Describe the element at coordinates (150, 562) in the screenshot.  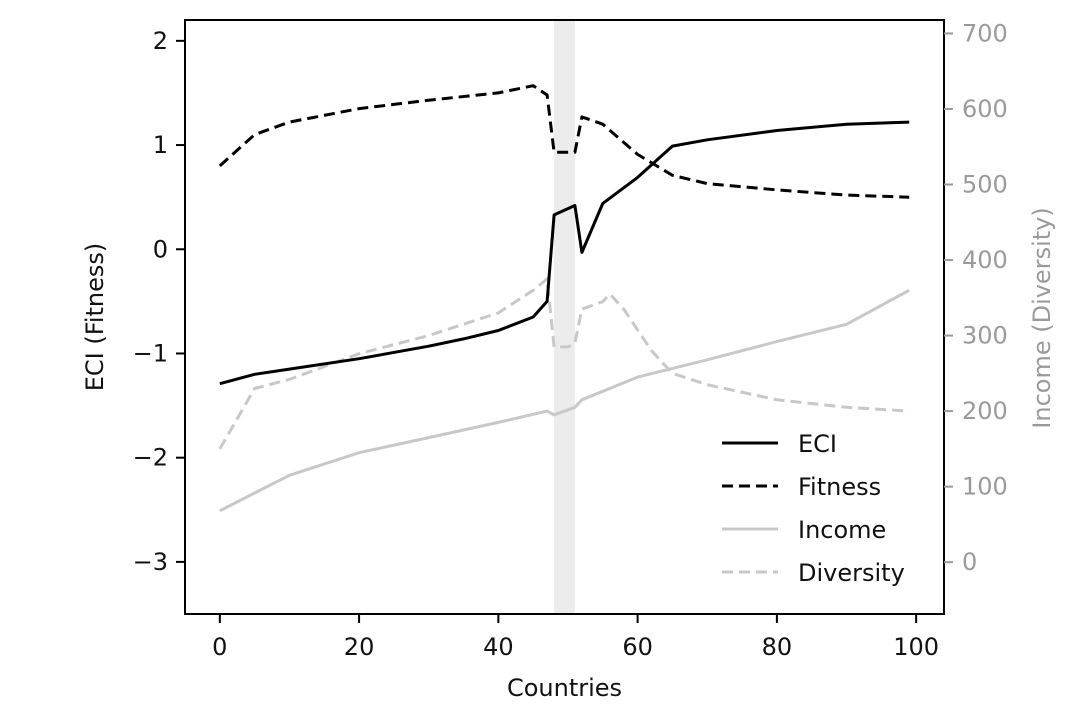
I see `y-tick-label: −3` at that location.